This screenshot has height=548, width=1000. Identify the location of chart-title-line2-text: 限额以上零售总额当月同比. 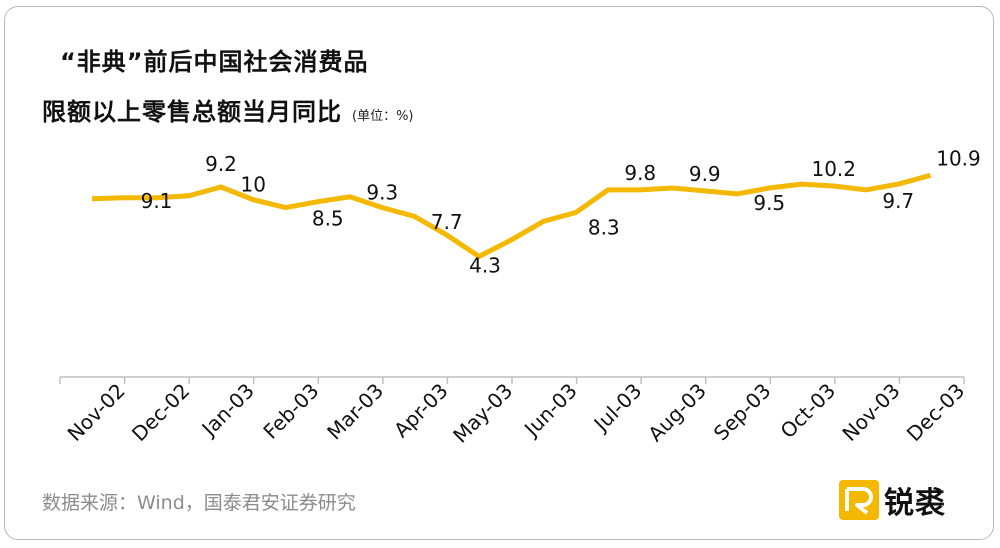
(192, 112).